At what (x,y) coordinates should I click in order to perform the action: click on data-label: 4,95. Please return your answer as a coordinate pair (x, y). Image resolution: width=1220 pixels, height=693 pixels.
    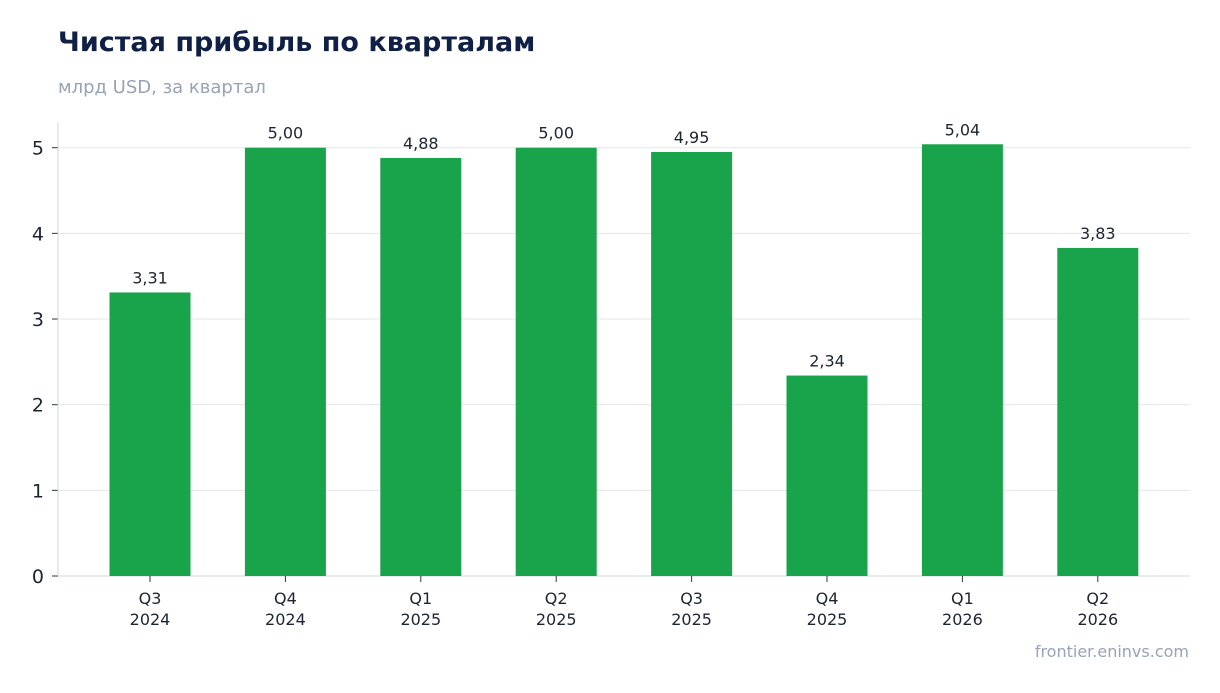
    Looking at the image, I should click on (692, 137).